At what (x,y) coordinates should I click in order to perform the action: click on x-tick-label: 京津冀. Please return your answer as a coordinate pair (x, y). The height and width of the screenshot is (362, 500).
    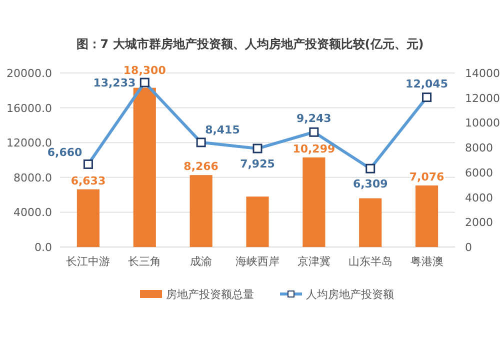
    Looking at the image, I should click on (313, 261).